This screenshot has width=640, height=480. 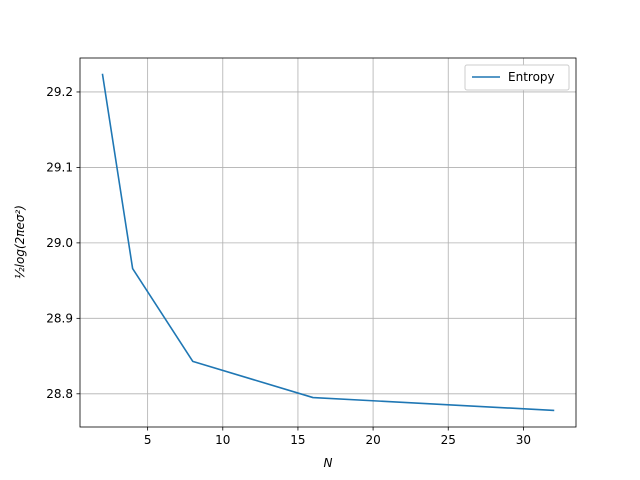 I want to click on y-tick-label: 29.2, so click(x=59, y=92).